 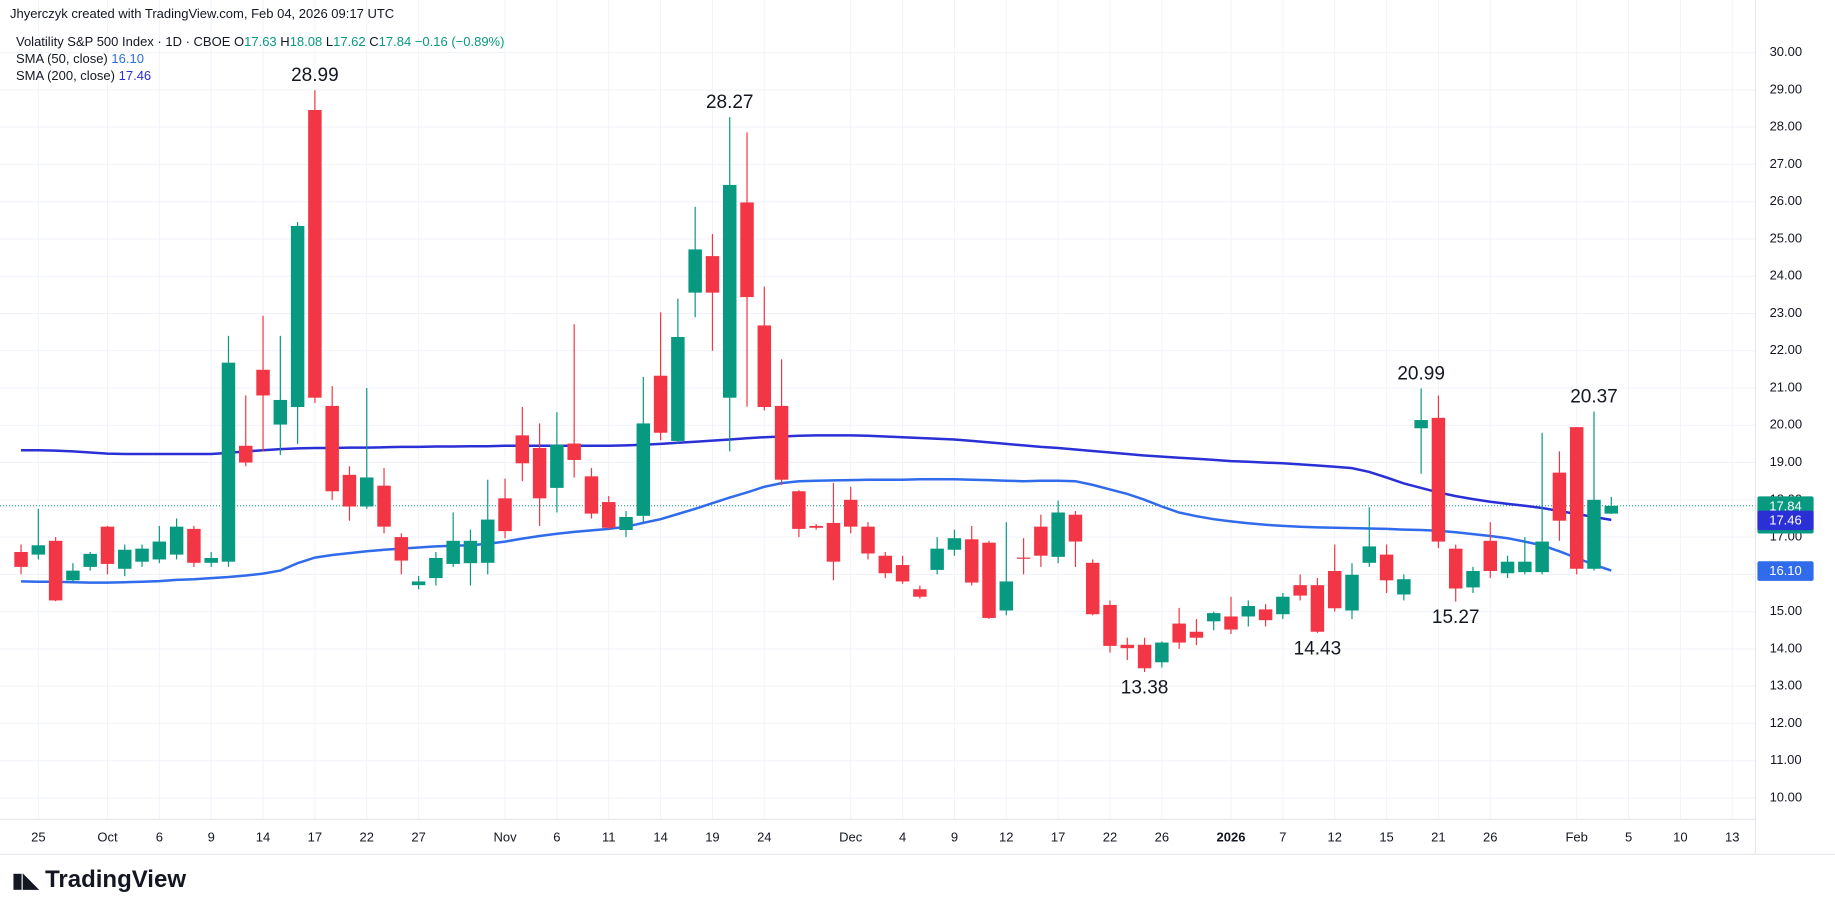 I want to click on sma-legend: SMA (200, close) 17.46, so click(x=83, y=75).